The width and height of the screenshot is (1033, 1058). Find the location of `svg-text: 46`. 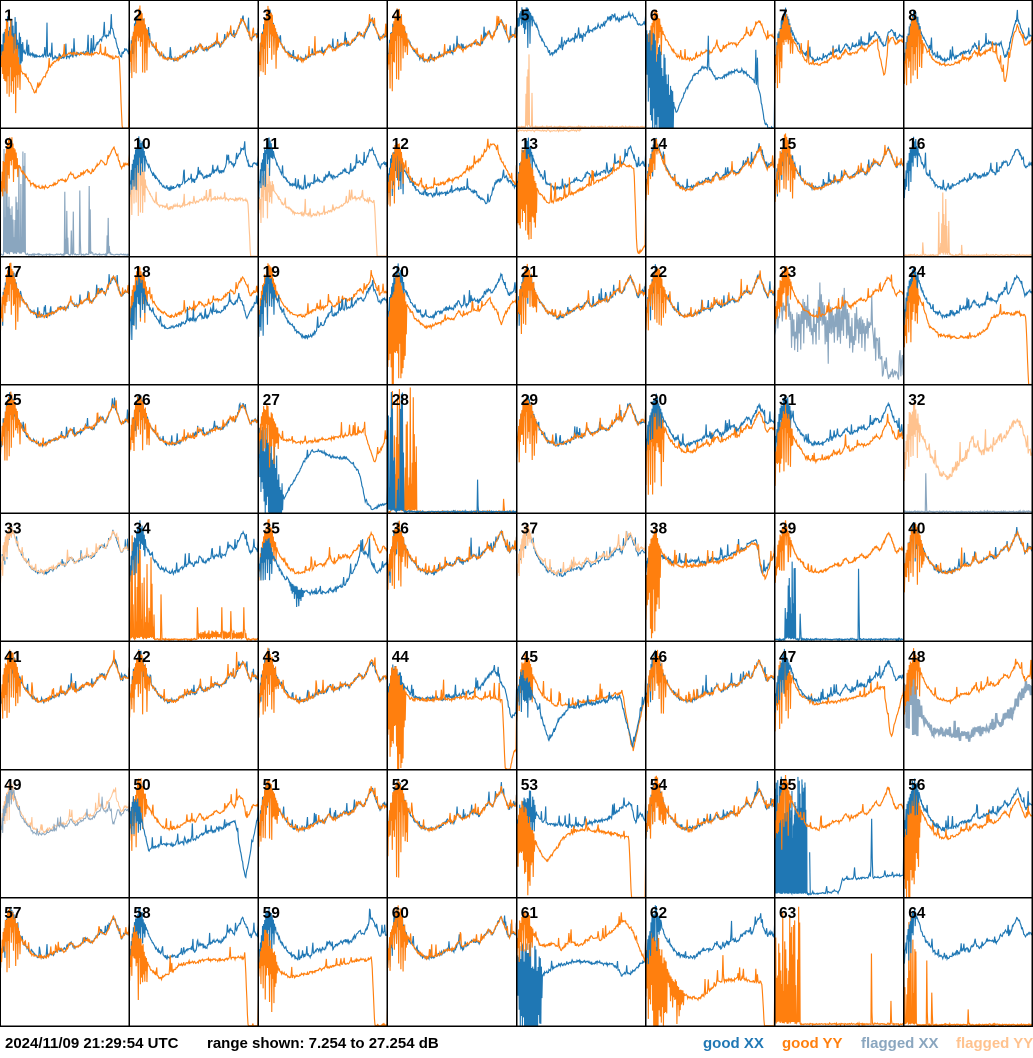

svg-text: 46 is located at coordinates (659, 657).